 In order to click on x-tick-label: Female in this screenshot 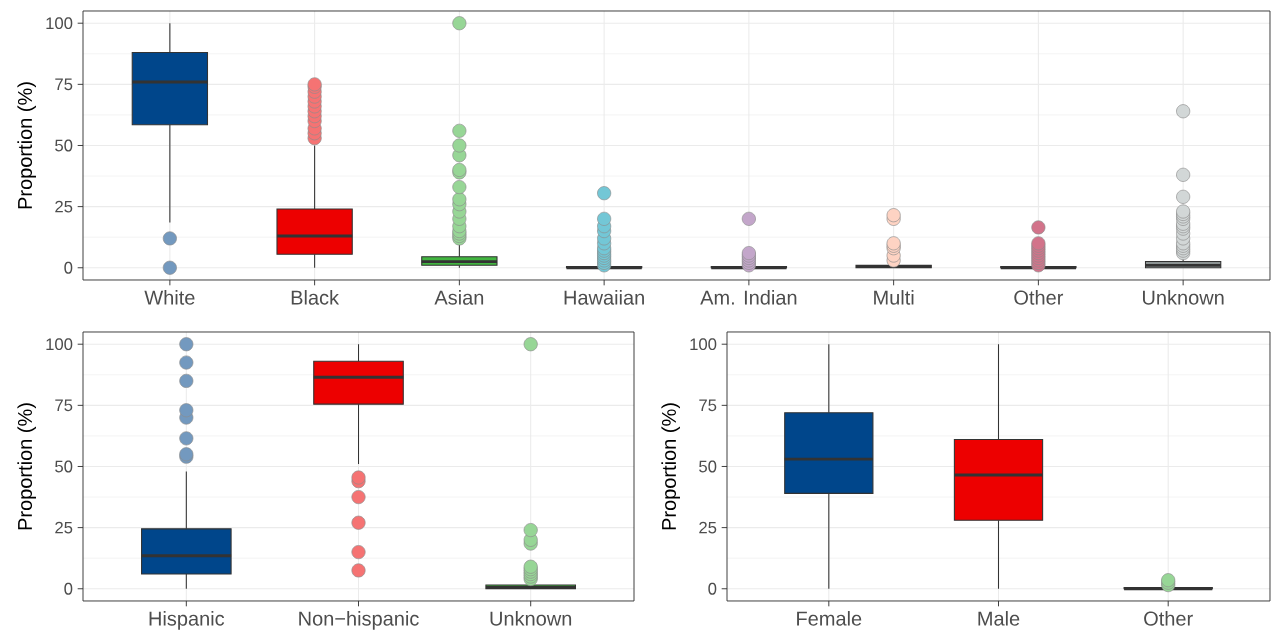, I will do `click(829, 618)`.